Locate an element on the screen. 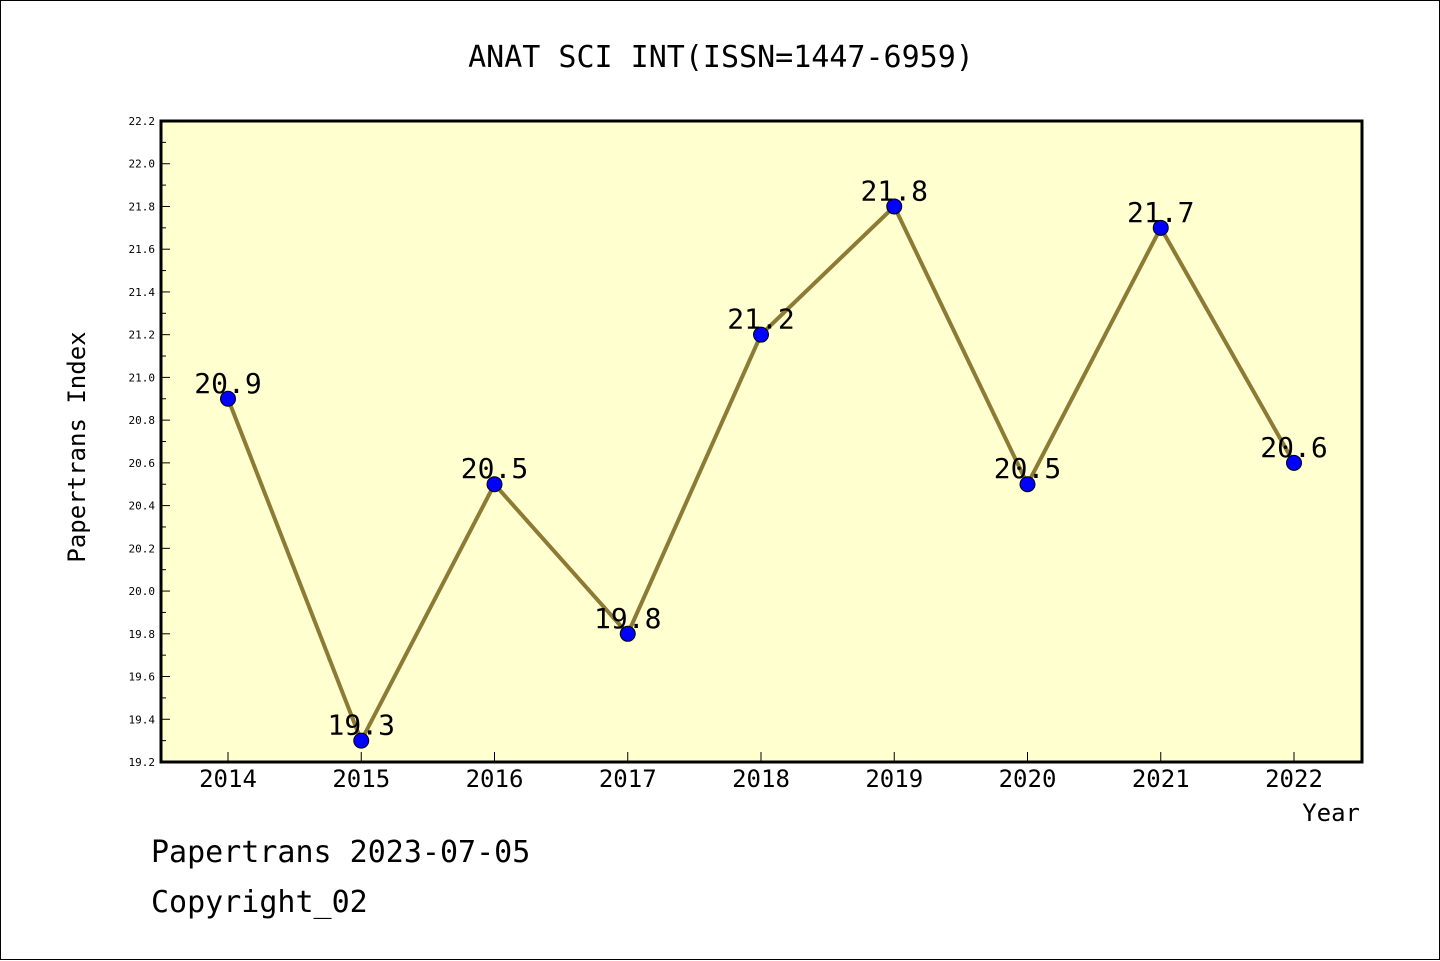  y-tick-label: 19.8 is located at coordinates (142, 634).